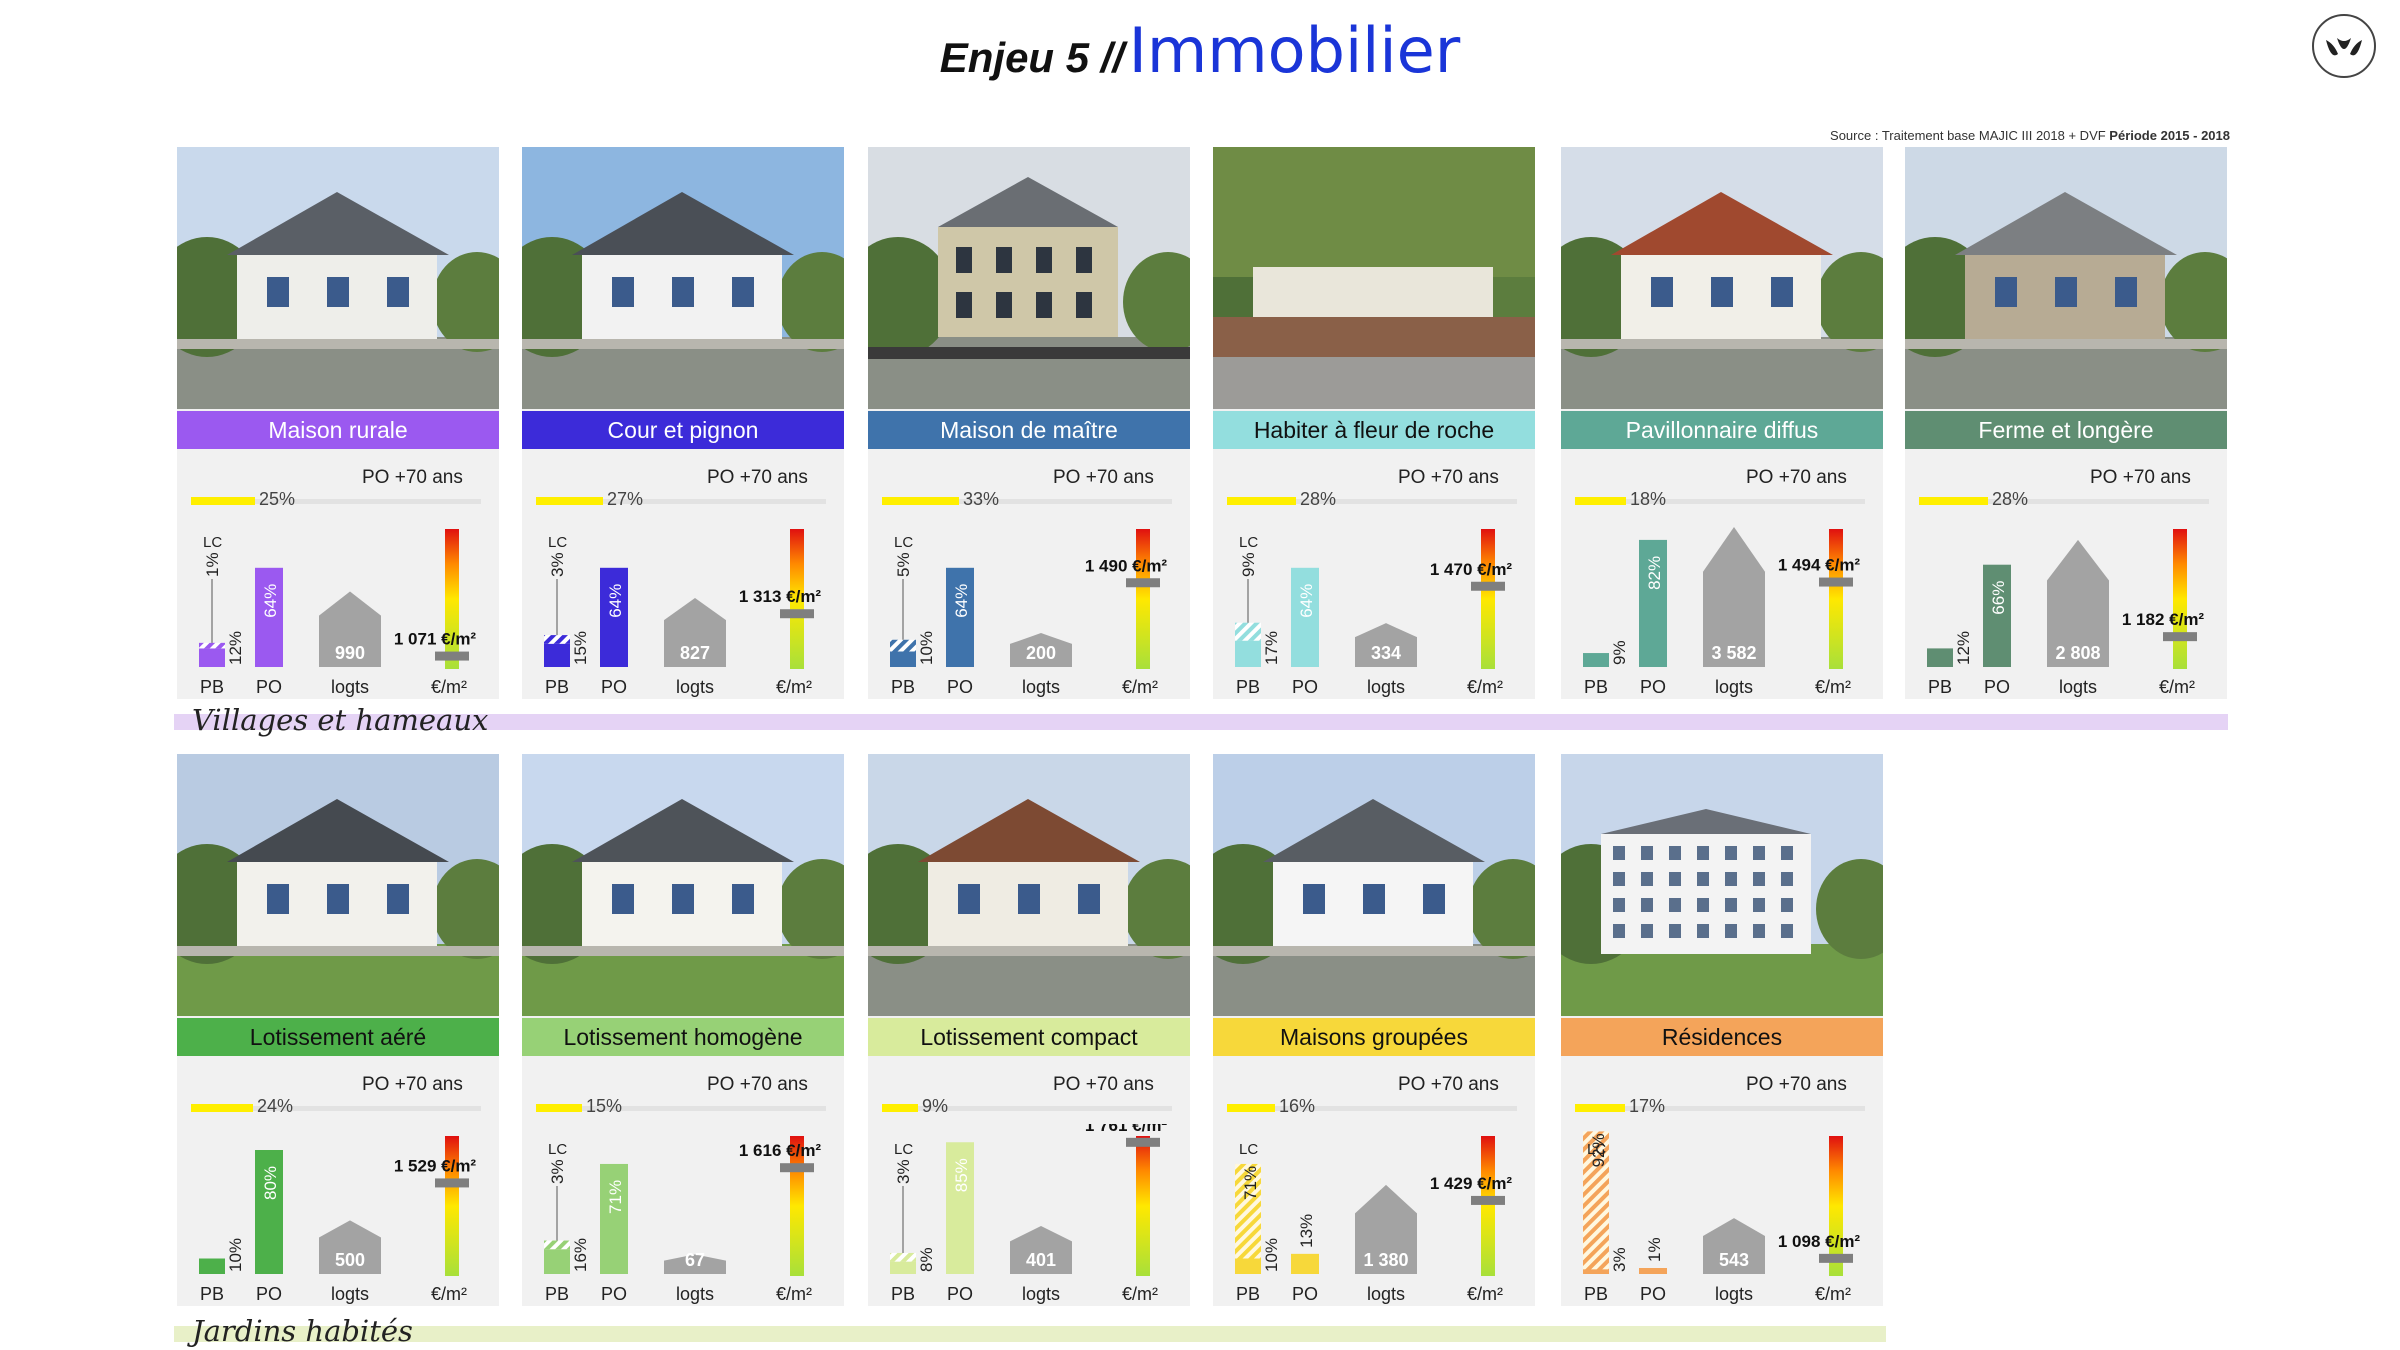 Image resolution: width=2400 pixels, height=1350 pixels. I want to click on price-value: 1 490 €/m², so click(1126, 565).